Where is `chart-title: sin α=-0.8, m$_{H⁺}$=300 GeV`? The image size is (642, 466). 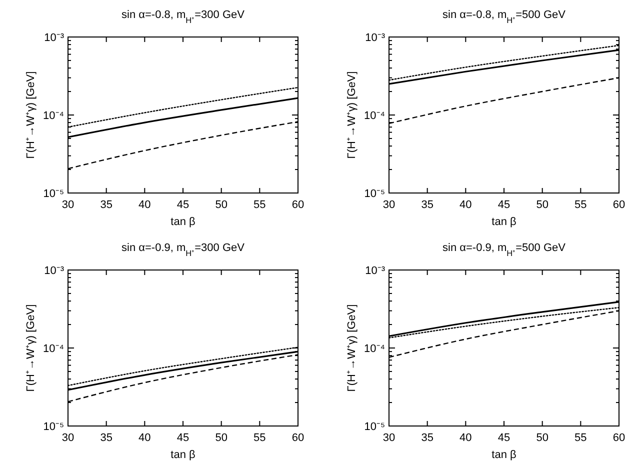 chart-title: sin α=-0.8, m$_{H⁺}$=300 GeV is located at coordinates (184, 16).